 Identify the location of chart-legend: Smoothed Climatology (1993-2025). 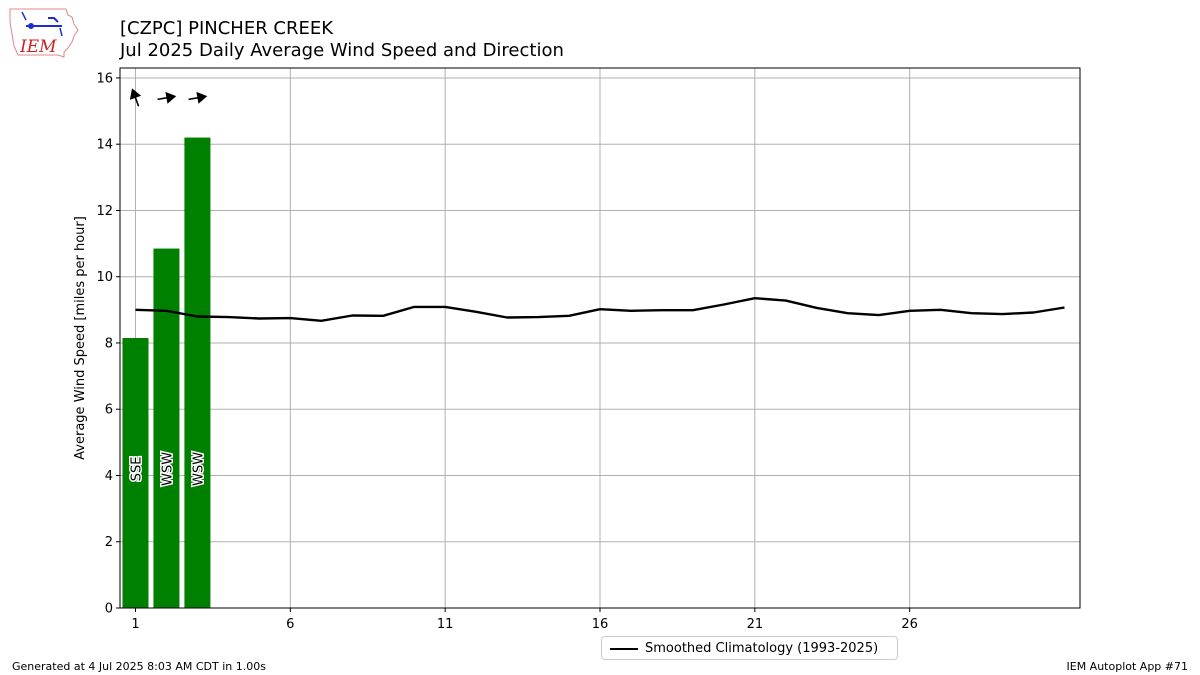
(749, 648).